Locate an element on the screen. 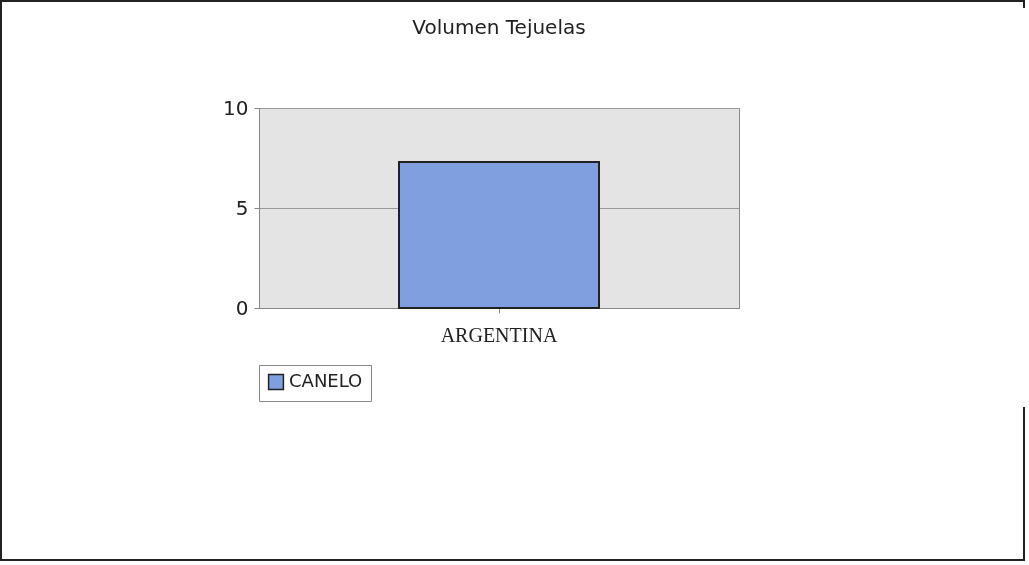 This screenshot has width=1029, height=565. chart-title: Volumen Tejuelas is located at coordinates (499, 27).